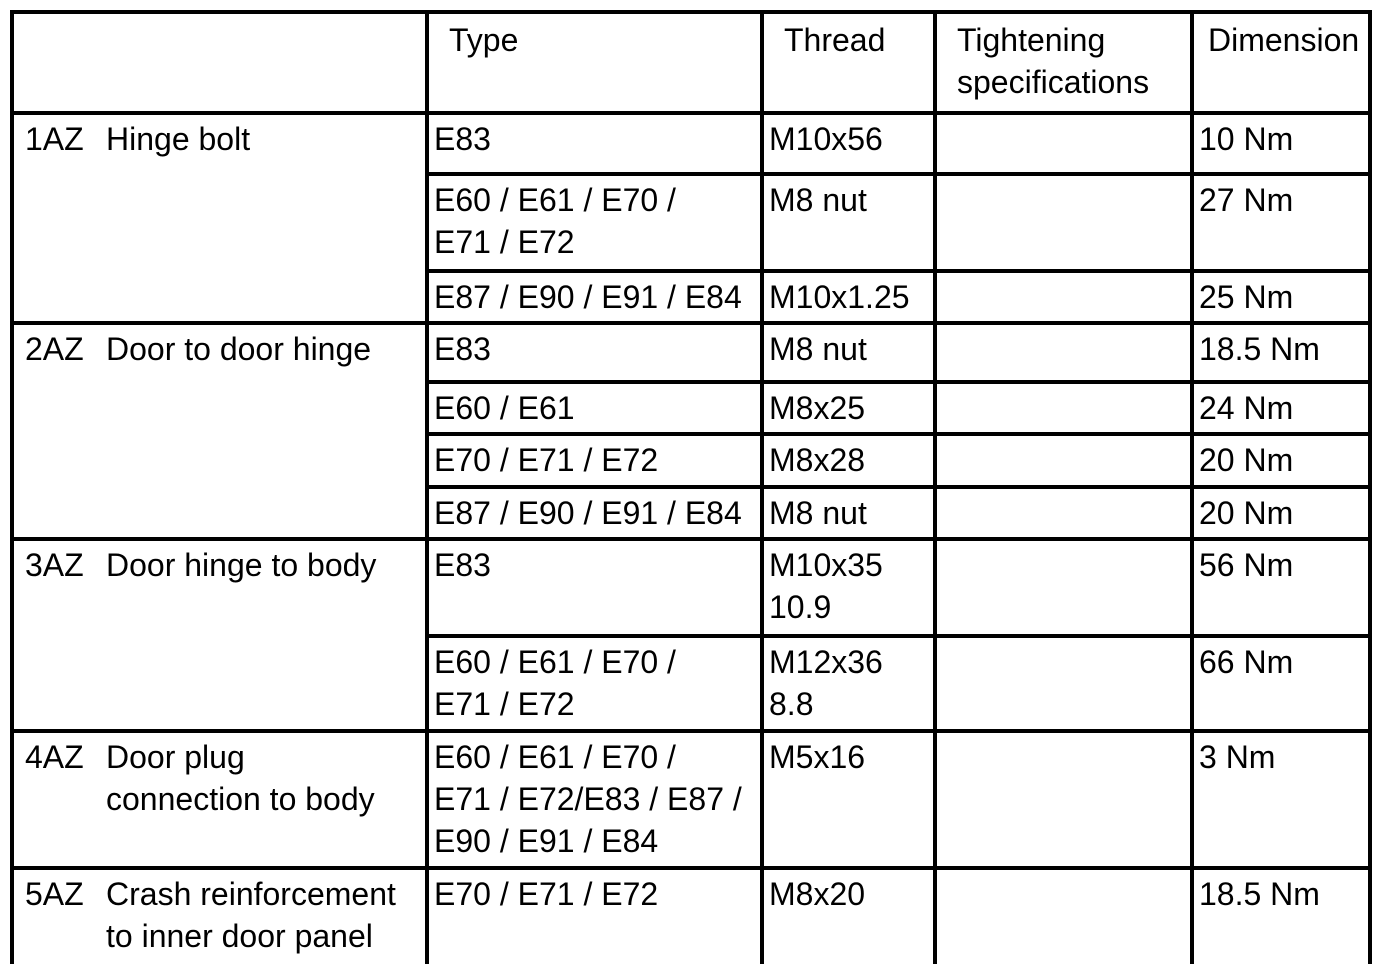 Image resolution: width=1392 pixels, height=964 pixels. What do you see at coordinates (241, 565) in the screenshot?
I see `item-description: Door hinge to body` at bounding box center [241, 565].